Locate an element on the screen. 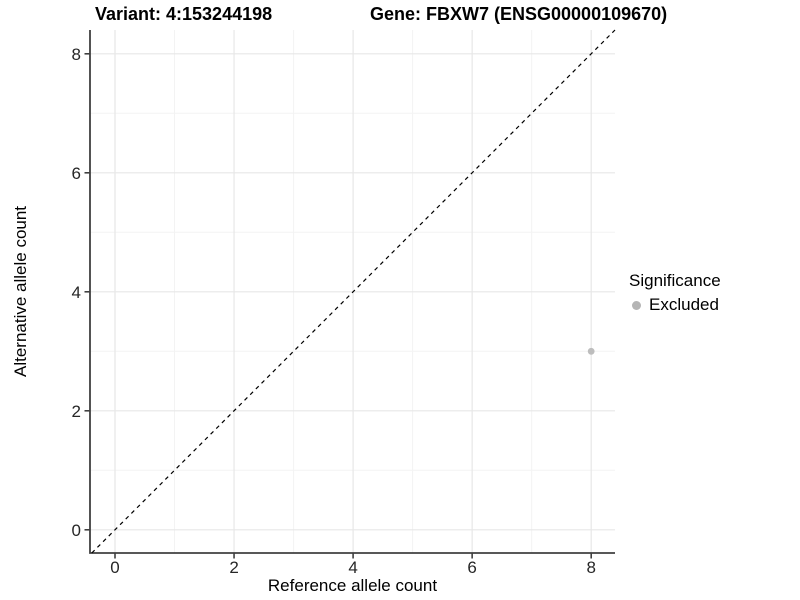 The image size is (800, 600). x-tick-label: 8 is located at coordinates (590, 567).